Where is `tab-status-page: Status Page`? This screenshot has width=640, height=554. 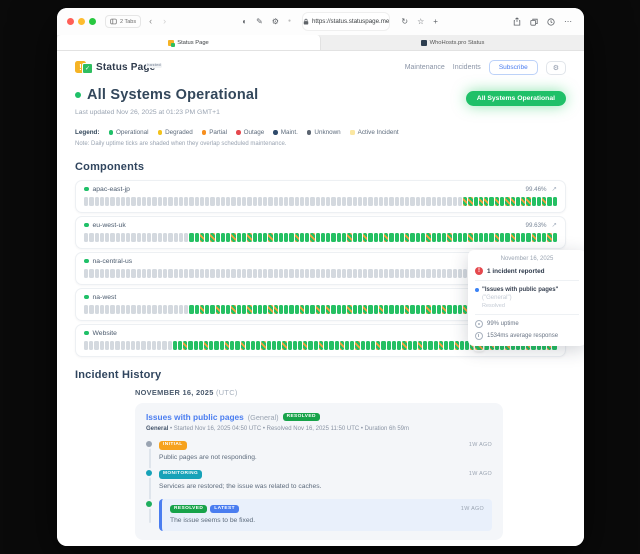
tab-status-page: Status Page is located at coordinates (189, 42).